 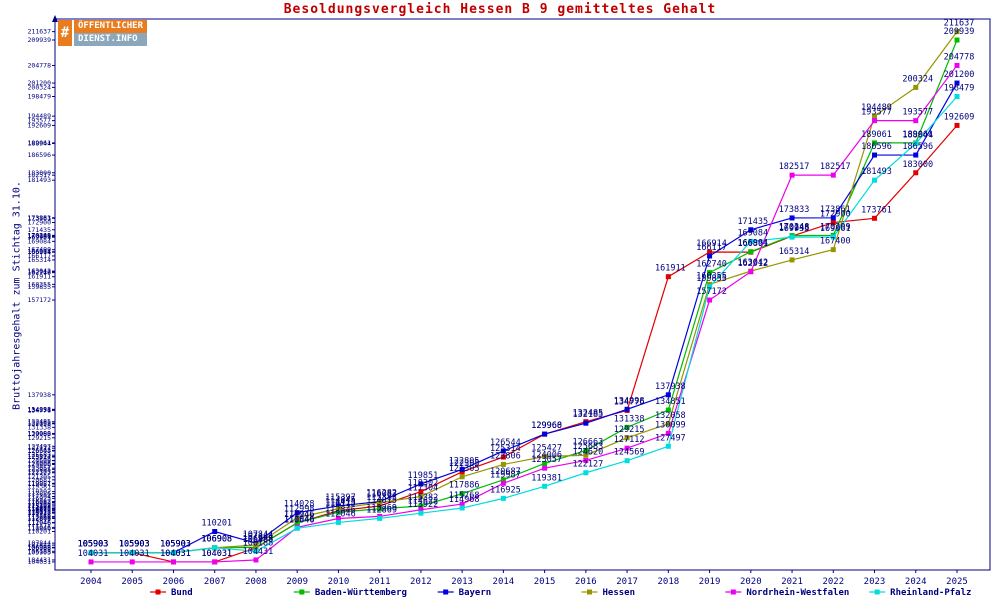 I want to click on data-label: 137938, so click(x=670, y=387).